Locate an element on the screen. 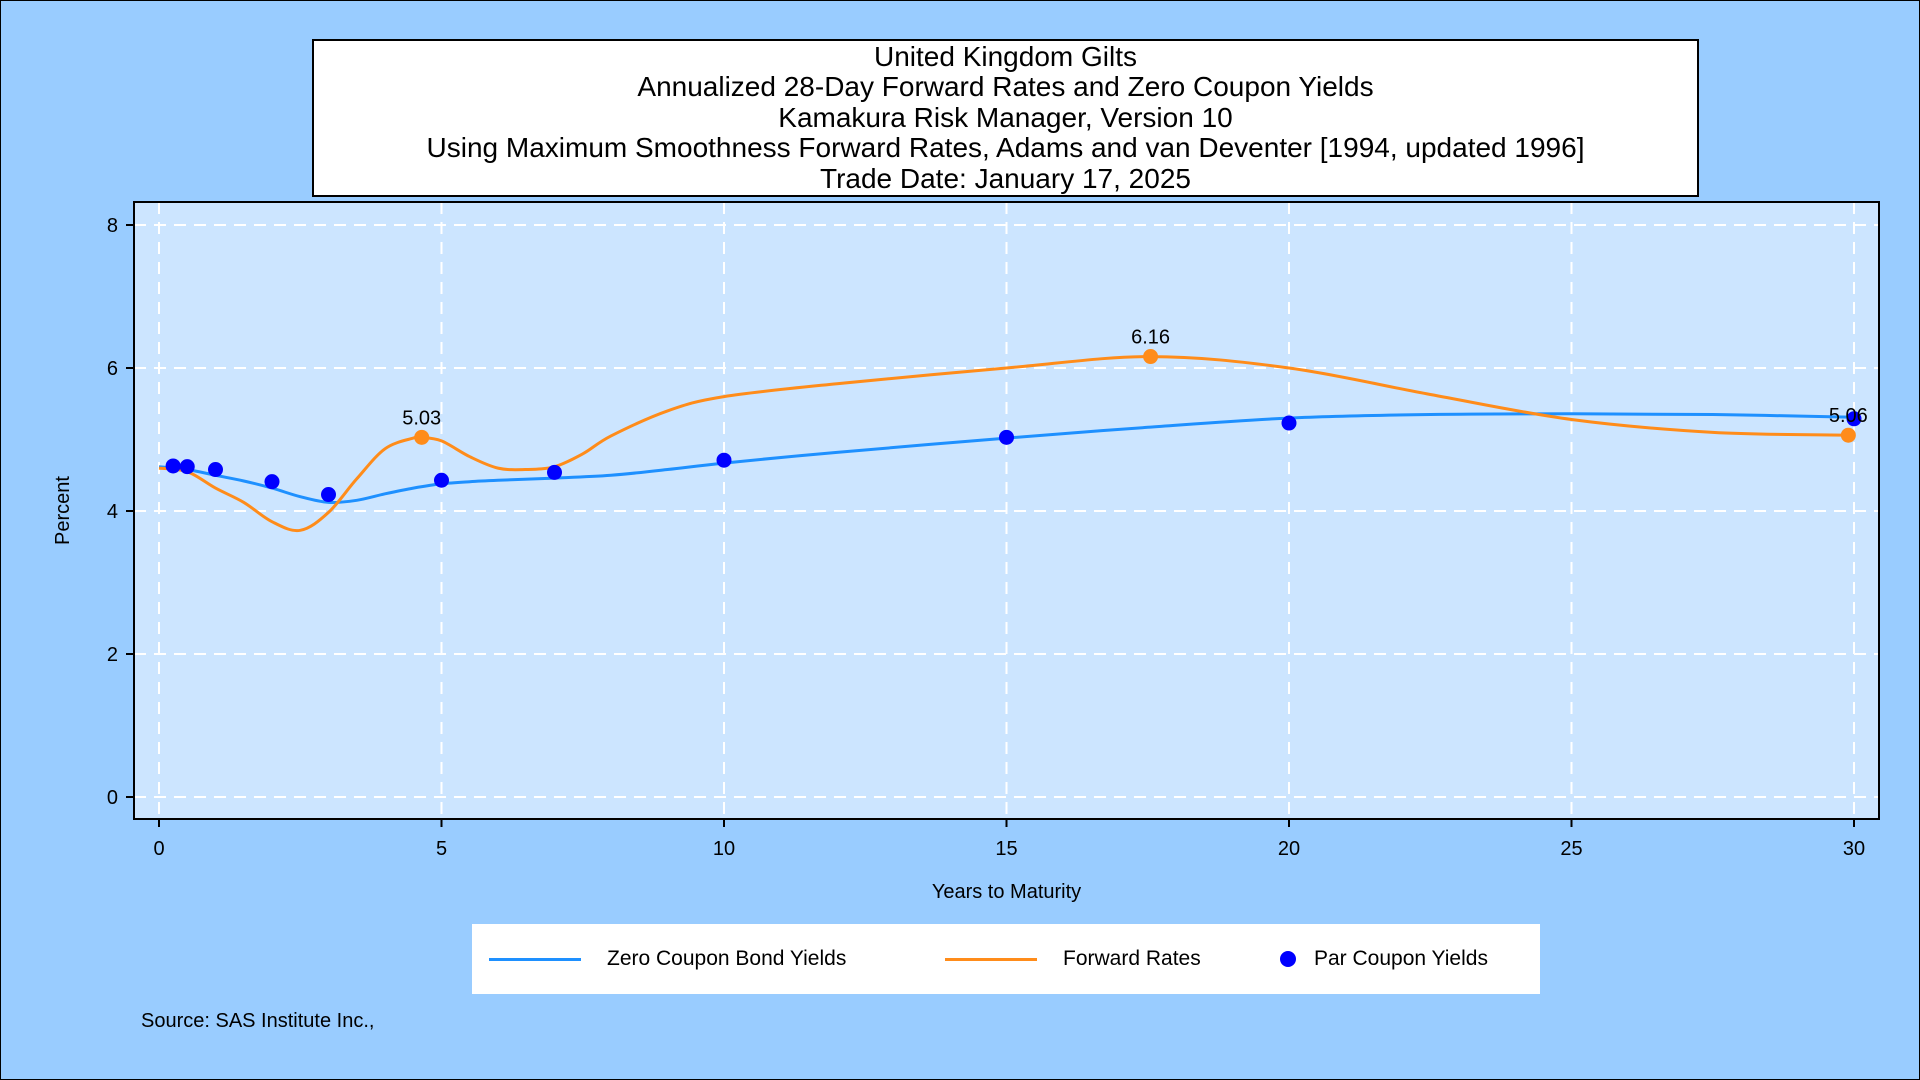  legend-item-zero-coupon: Zero Coupon Bond Yields is located at coordinates (667, 959).